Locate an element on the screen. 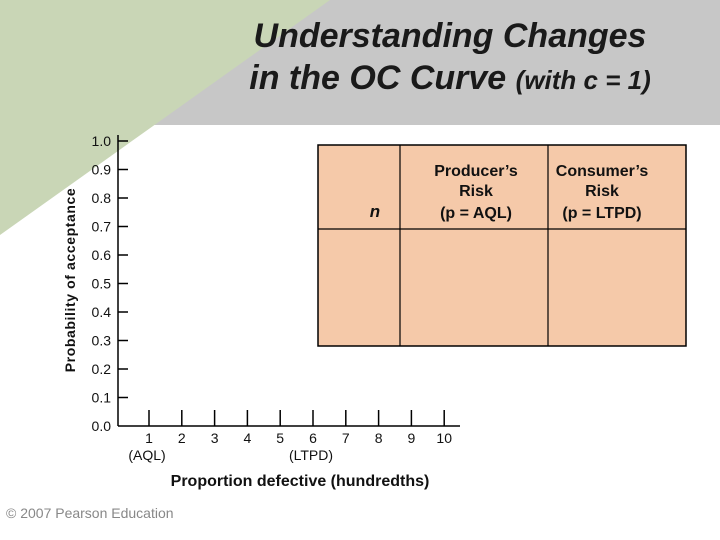 This screenshot has height=540, width=720. y-tick-label: 0.3 is located at coordinates (102, 341).